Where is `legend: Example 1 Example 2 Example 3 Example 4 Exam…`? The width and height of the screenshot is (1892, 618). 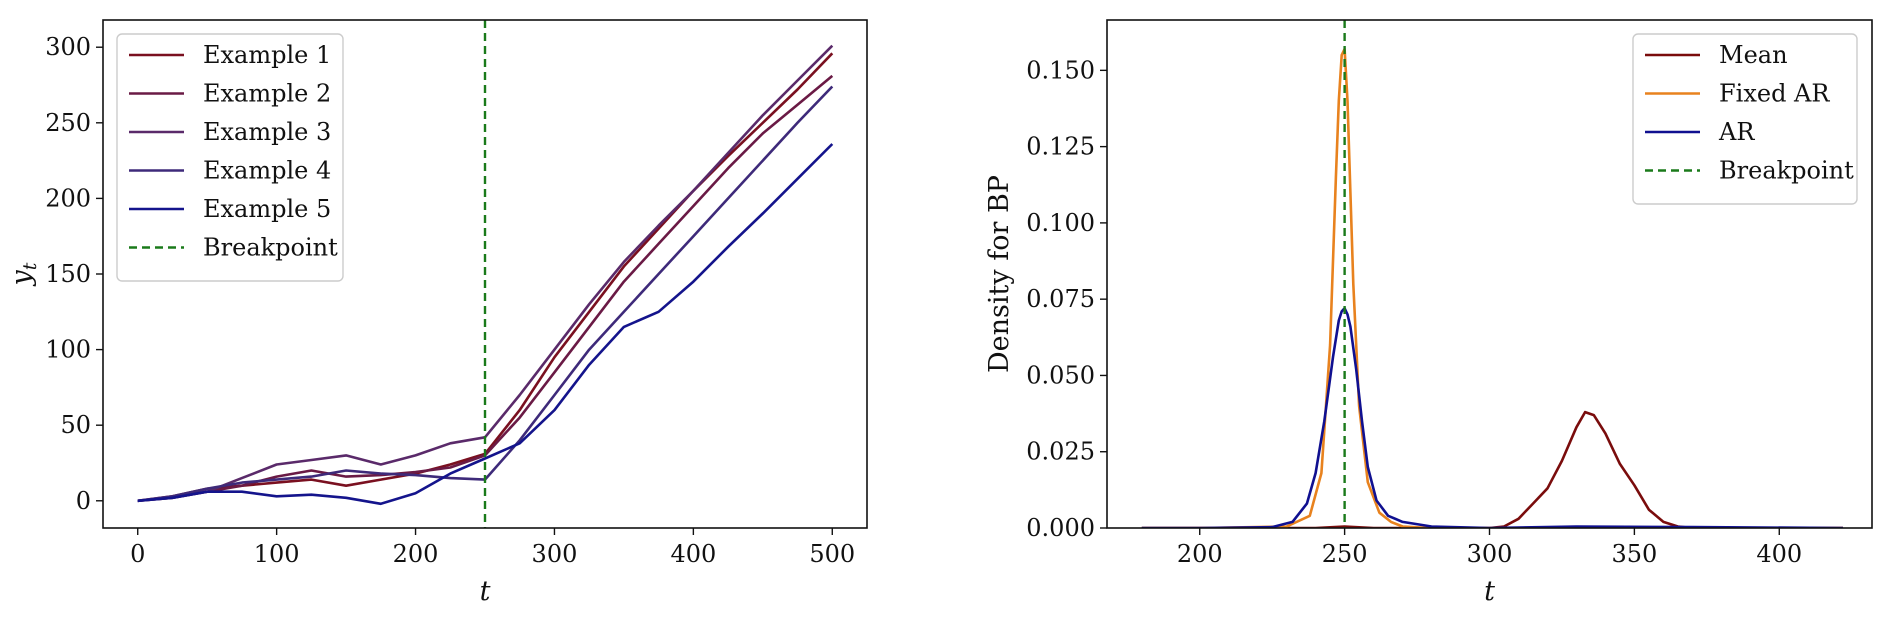 legend: Example 1 Example 2 Example 3 Example 4 Exam… is located at coordinates (230, 157).